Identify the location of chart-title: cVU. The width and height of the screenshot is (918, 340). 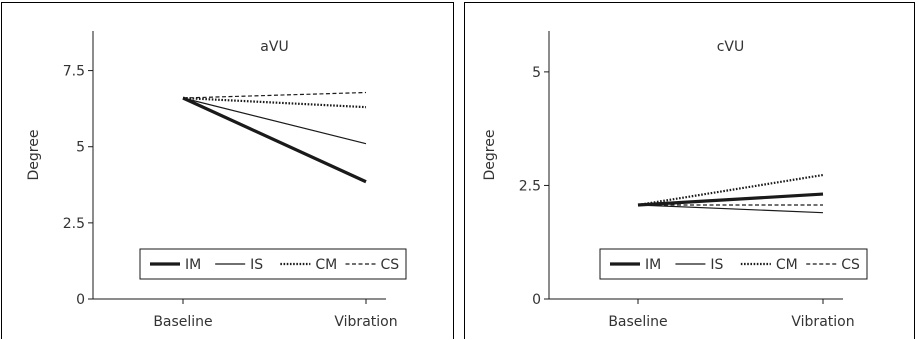
(731, 47).